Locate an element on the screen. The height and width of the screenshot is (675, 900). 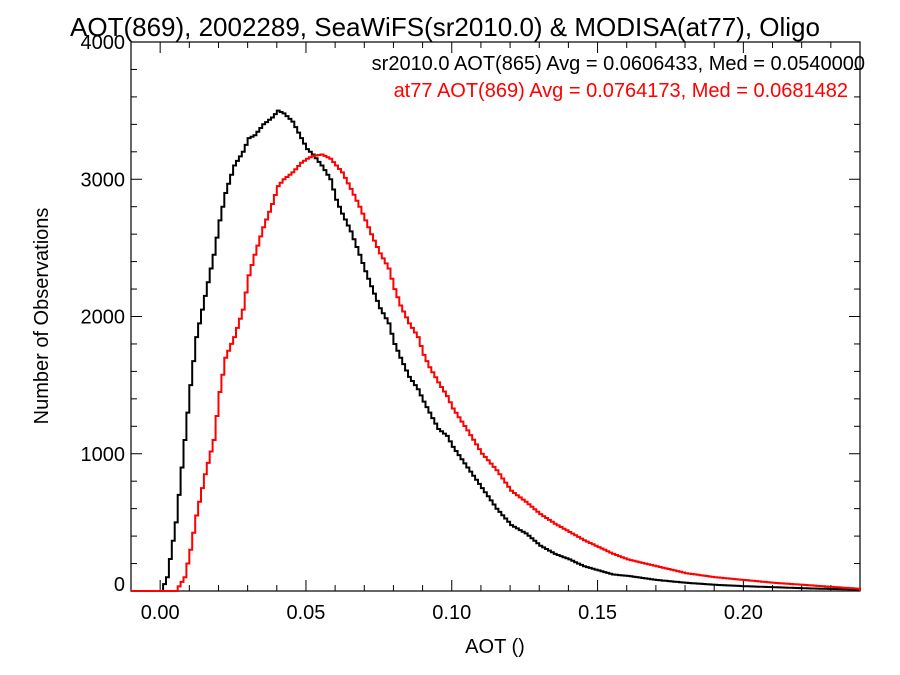
y-tick-label: 1000 is located at coordinates (103, 455).